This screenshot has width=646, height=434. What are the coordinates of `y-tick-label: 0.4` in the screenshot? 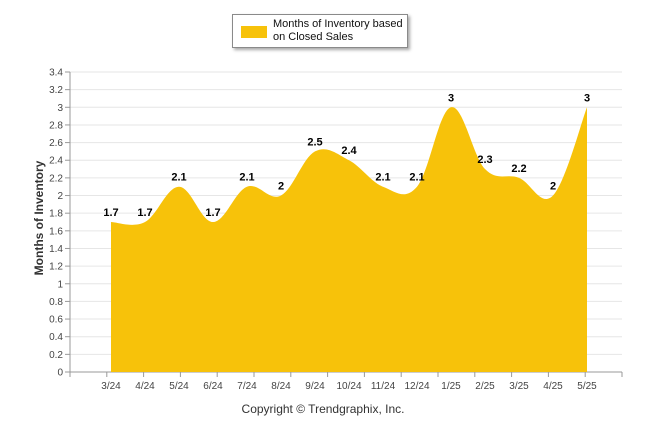 It's located at (56, 337).